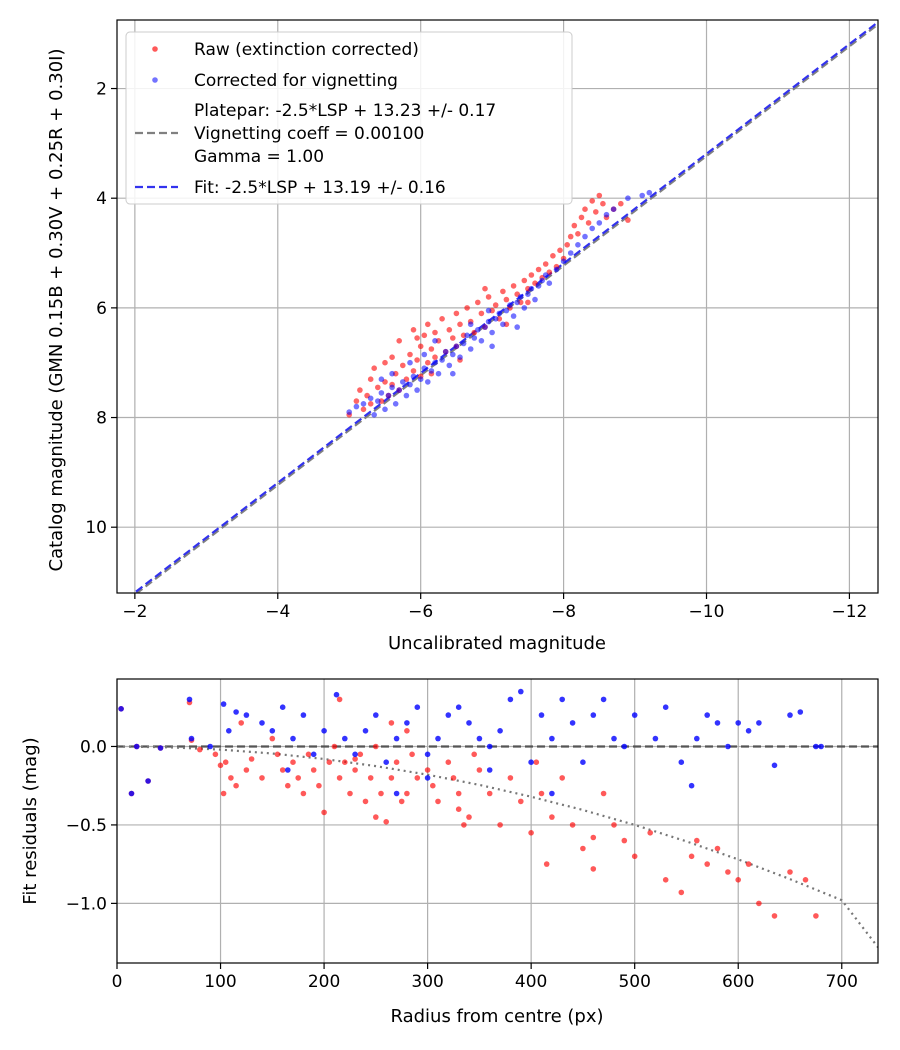  I want to click on bottom-y-axis-label: Fit residuals (mag), so click(30, 820).